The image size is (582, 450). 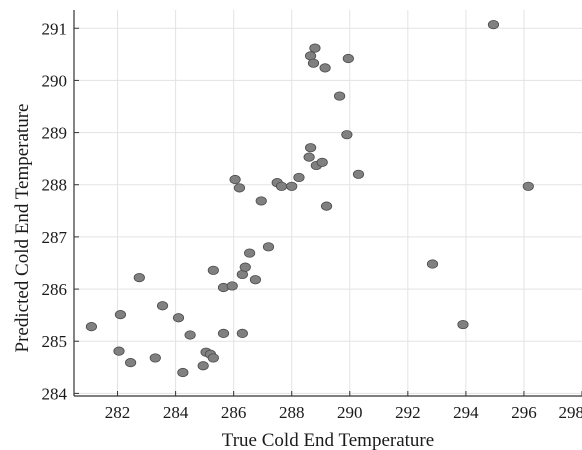 I want to click on y-tick-label: 286, so click(x=55, y=289).